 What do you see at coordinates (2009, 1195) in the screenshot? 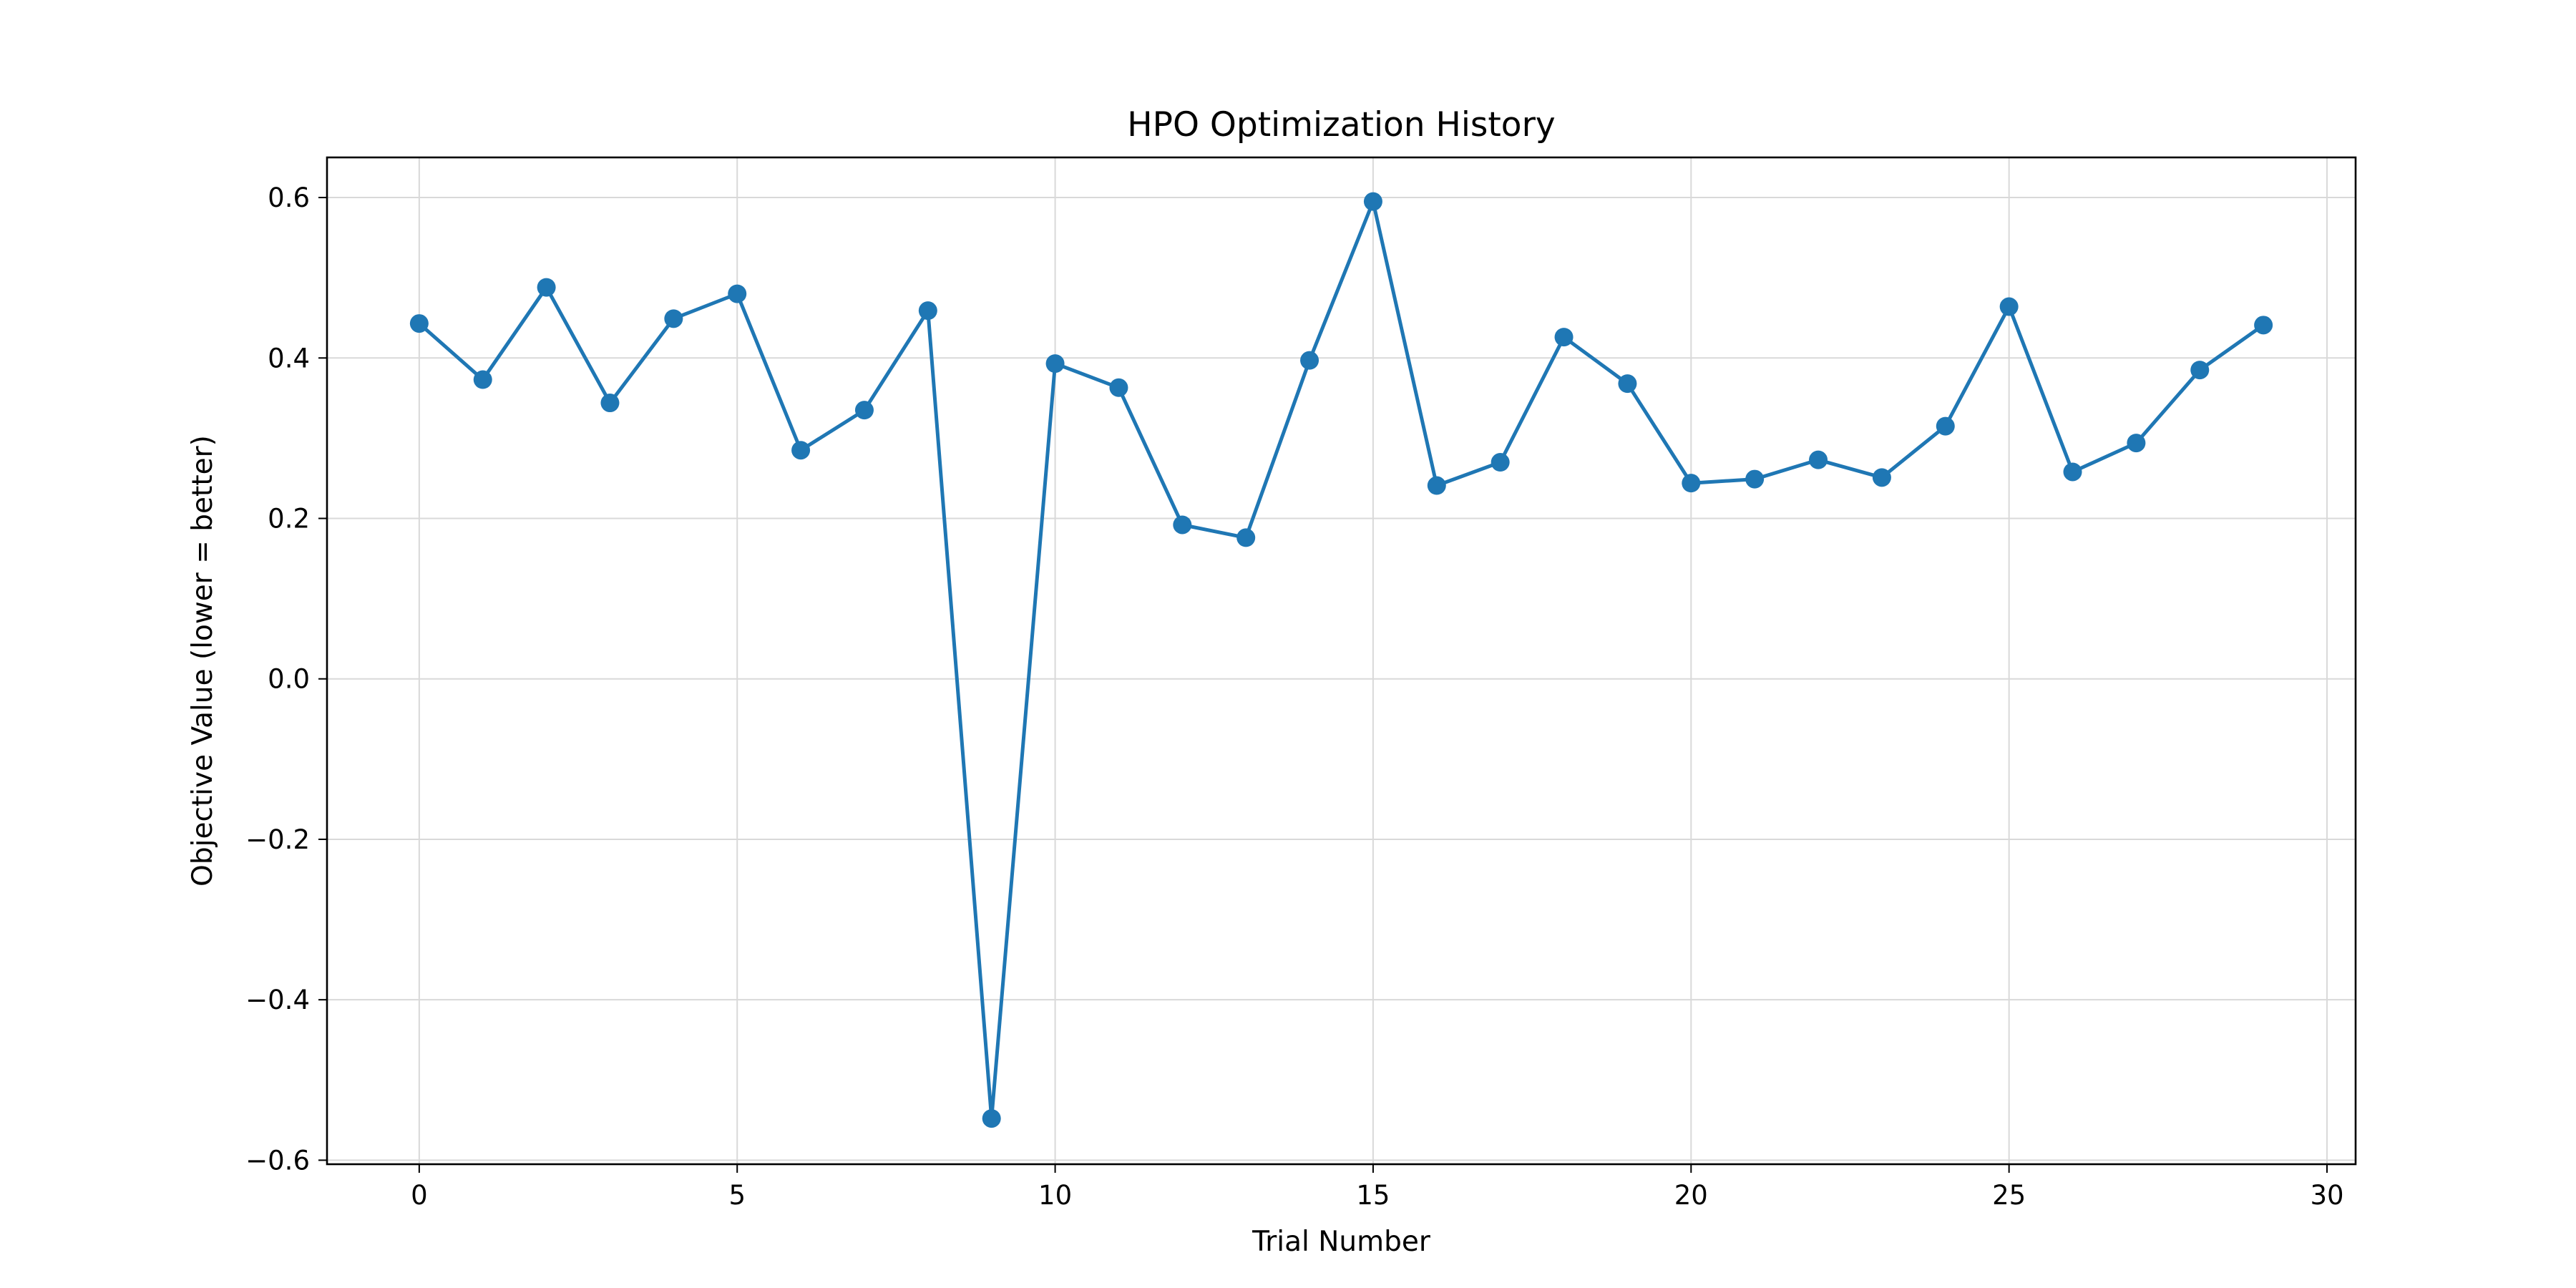
I see `x-tick-label: 25` at bounding box center [2009, 1195].